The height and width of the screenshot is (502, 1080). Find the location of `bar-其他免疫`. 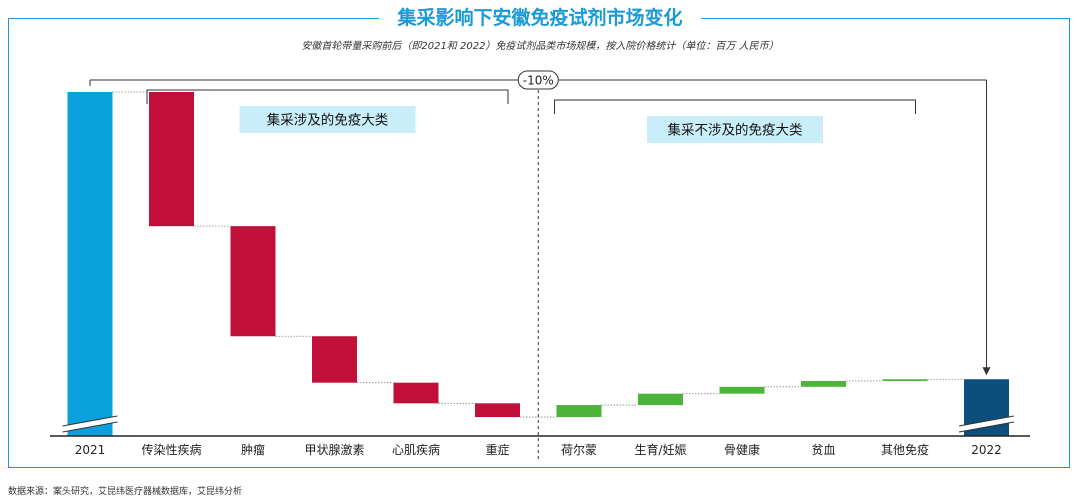

bar-其他免疫 is located at coordinates (905, 380).